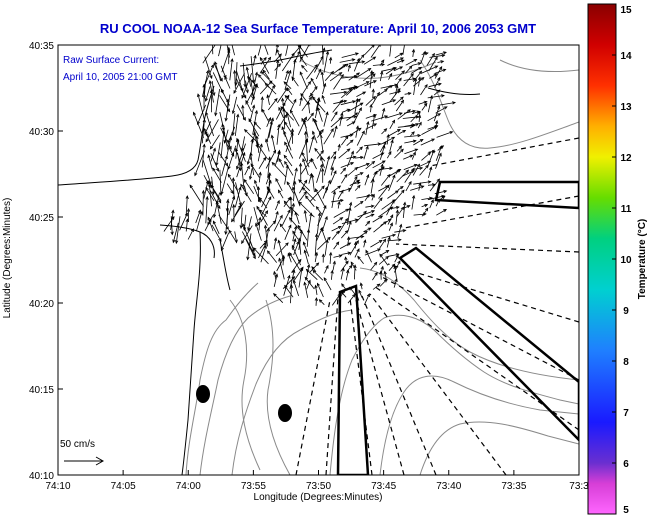 The height and width of the screenshot is (519, 651). Describe the element at coordinates (318, 486) in the screenshot. I see `x-tick-label: 73:50` at that location.